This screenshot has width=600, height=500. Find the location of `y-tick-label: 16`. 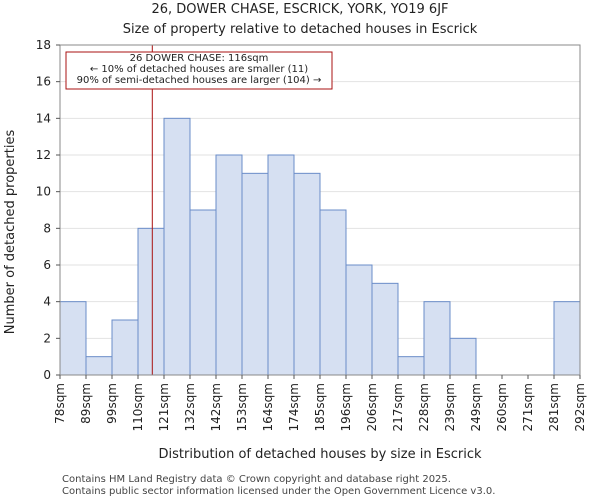

y-tick-label: 16 is located at coordinates (43, 82).